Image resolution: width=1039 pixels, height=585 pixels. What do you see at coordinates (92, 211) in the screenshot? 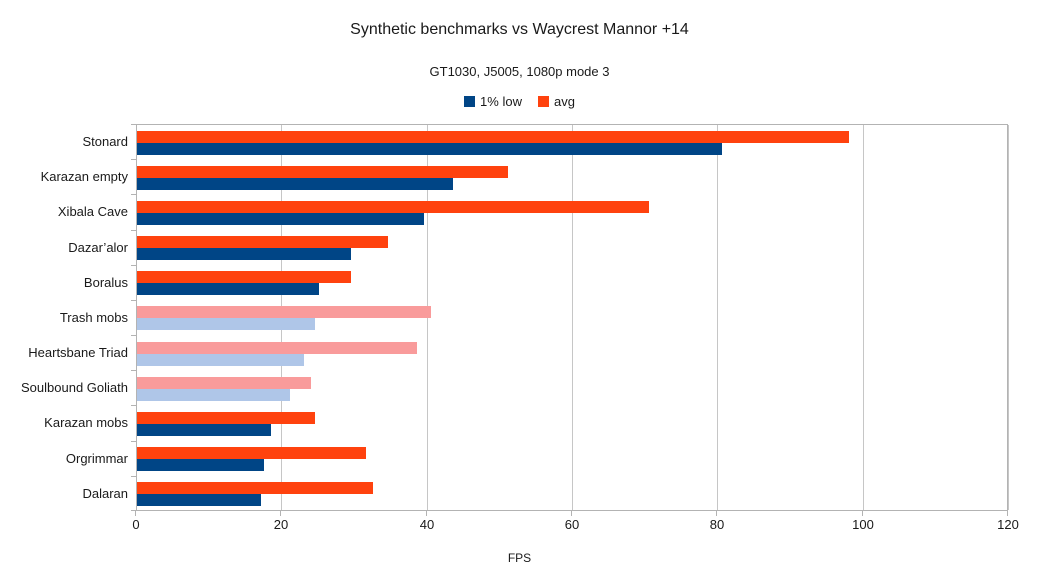
I see `category-label-xibala-cave: Xibala Cave` at bounding box center [92, 211].